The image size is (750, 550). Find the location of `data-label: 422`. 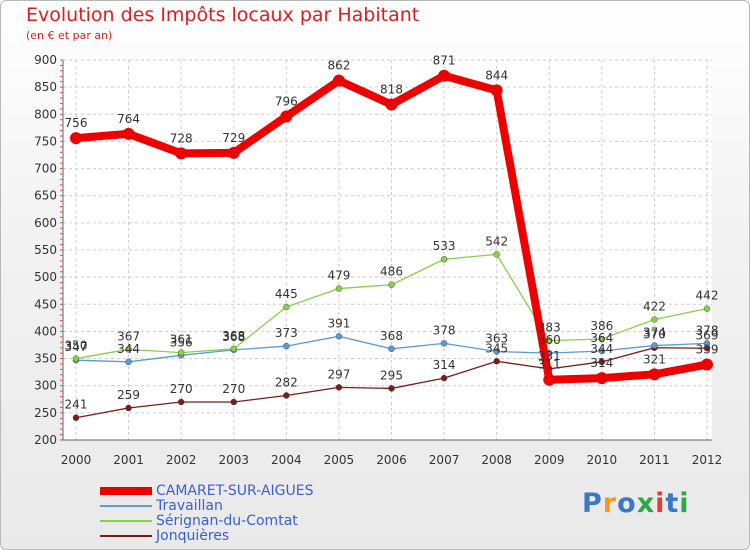

data-label: 422 is located at coordinates (654, 306).